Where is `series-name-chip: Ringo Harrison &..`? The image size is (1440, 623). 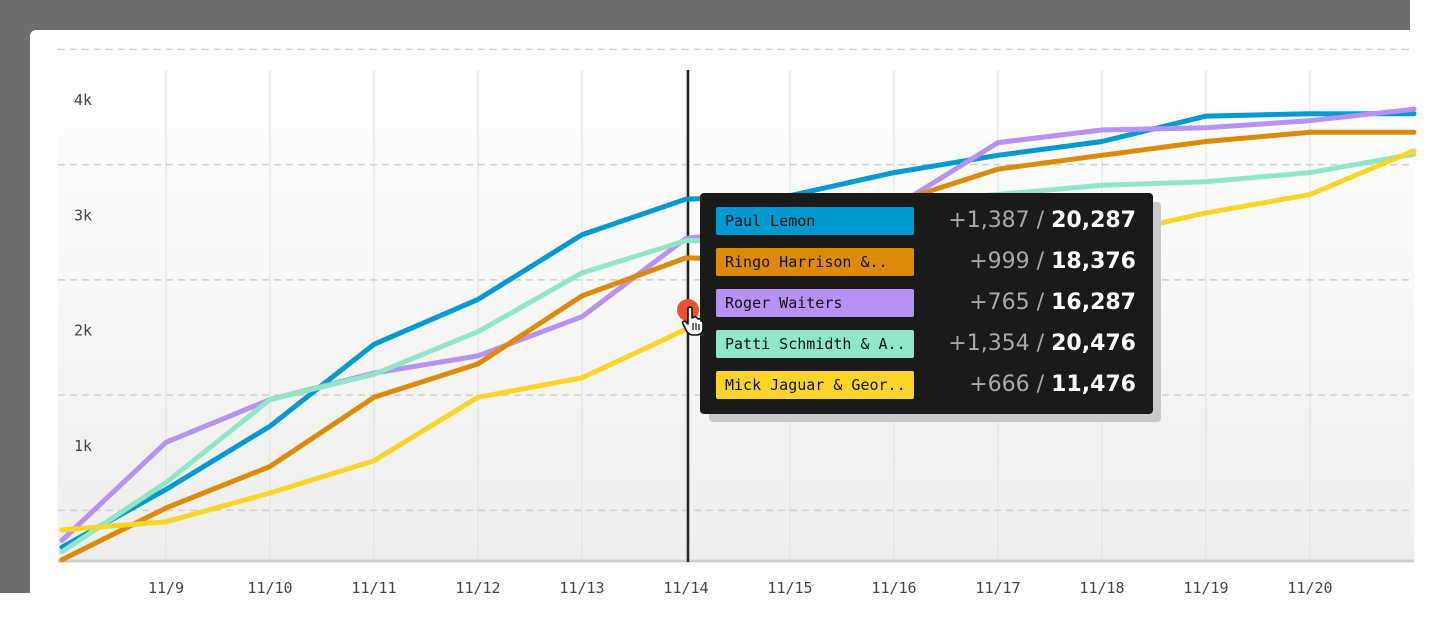 series-name-chip: Ringo Harrison &.. is located at coordinates (815, 262).